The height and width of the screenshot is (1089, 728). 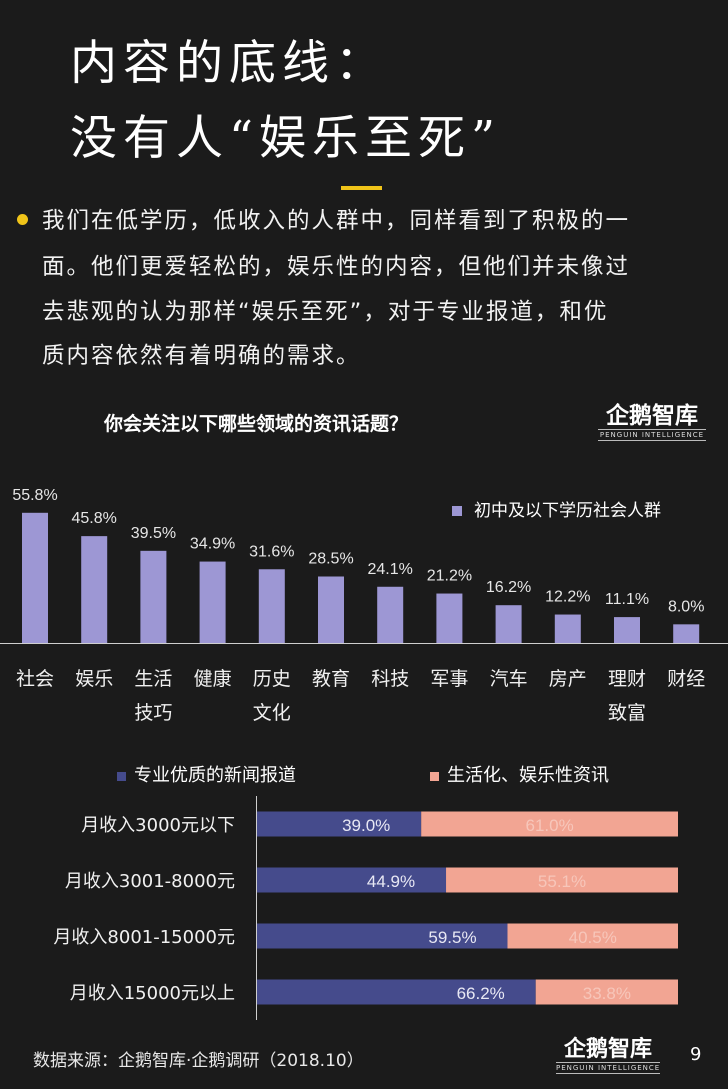 What do you see at coordinates (508, 587) in the screenshot?
I see `chart1-value-label-9: 16.2%` at bounding box center [508, 587].